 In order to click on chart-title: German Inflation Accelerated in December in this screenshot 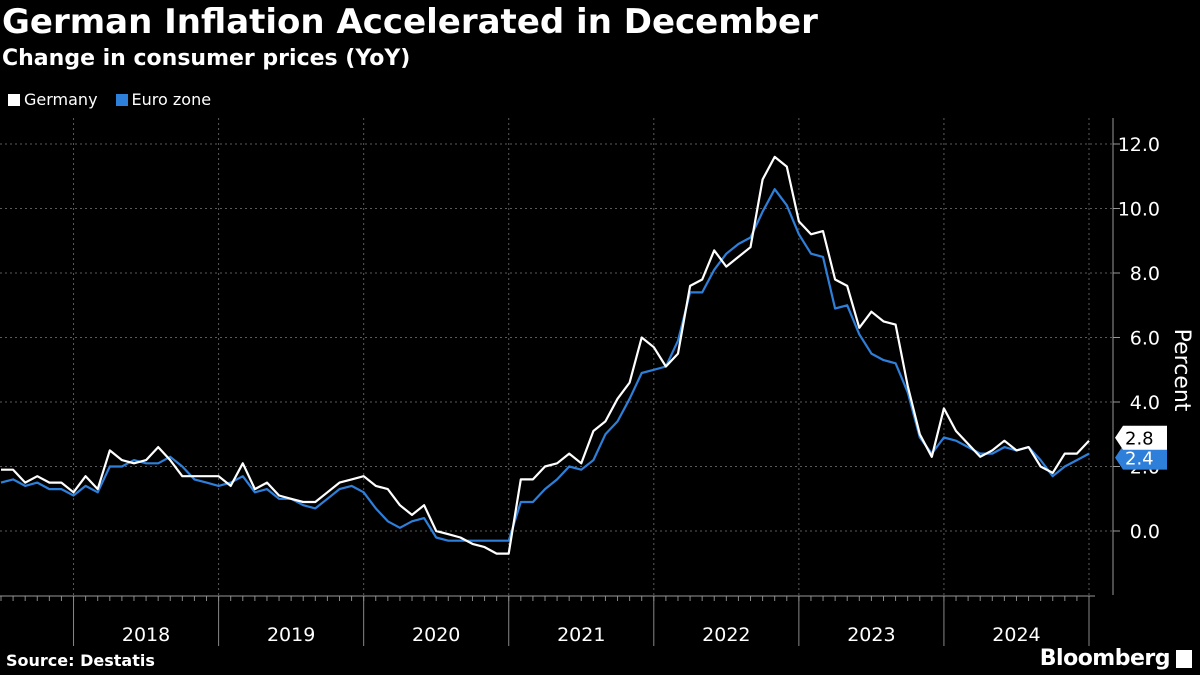, I will do `click(410, 22)`.